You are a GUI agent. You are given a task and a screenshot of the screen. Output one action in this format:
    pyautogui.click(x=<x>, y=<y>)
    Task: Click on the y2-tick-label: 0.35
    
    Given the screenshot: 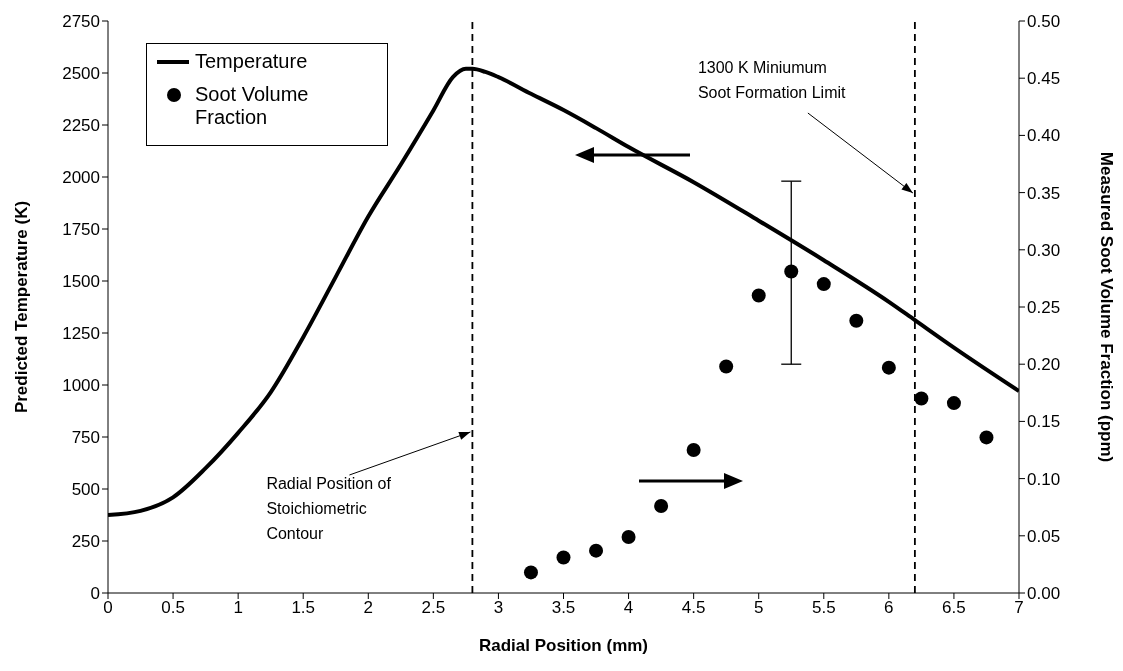 What is the action you would take?
    pyautogui.click(x=1044, y=193)
    